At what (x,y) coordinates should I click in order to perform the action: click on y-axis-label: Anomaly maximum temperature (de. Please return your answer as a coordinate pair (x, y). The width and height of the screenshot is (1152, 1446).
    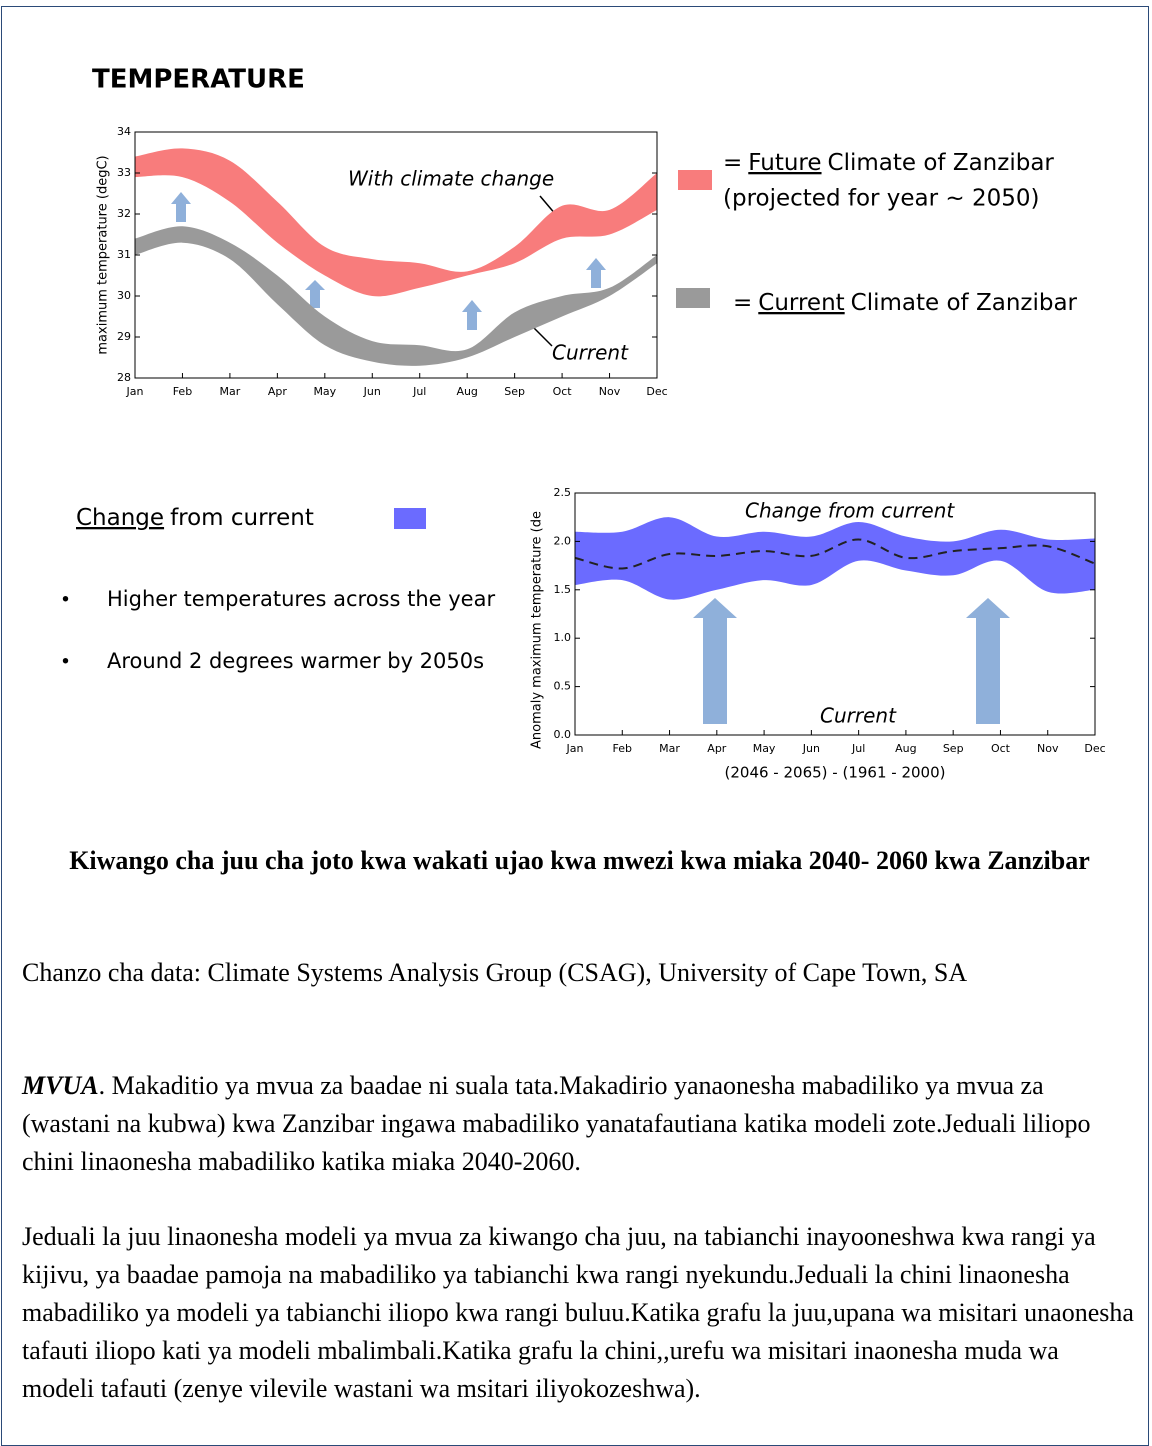
    Looking at the image, I should click on (537, 630).